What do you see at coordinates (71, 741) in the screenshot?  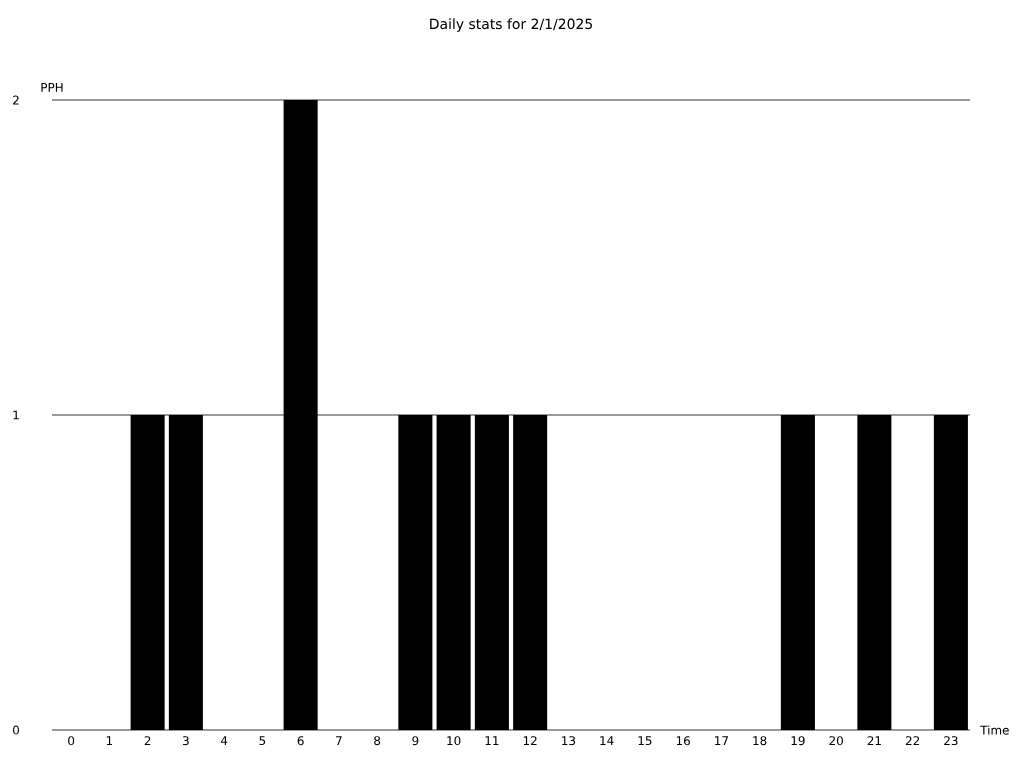 I see `x-tick-label: 0` at bounding box center [71, 741].